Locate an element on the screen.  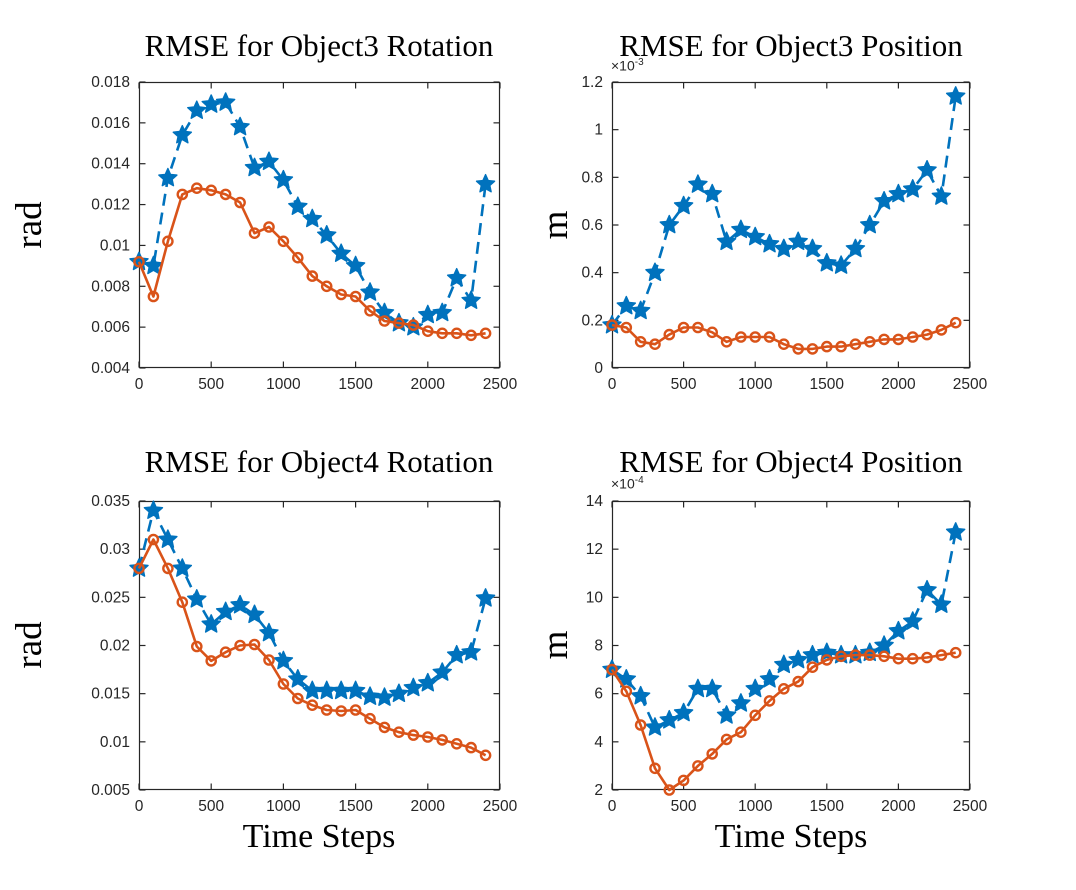
y-axis-label-object3-position: m is located at coordinates (555, 225).